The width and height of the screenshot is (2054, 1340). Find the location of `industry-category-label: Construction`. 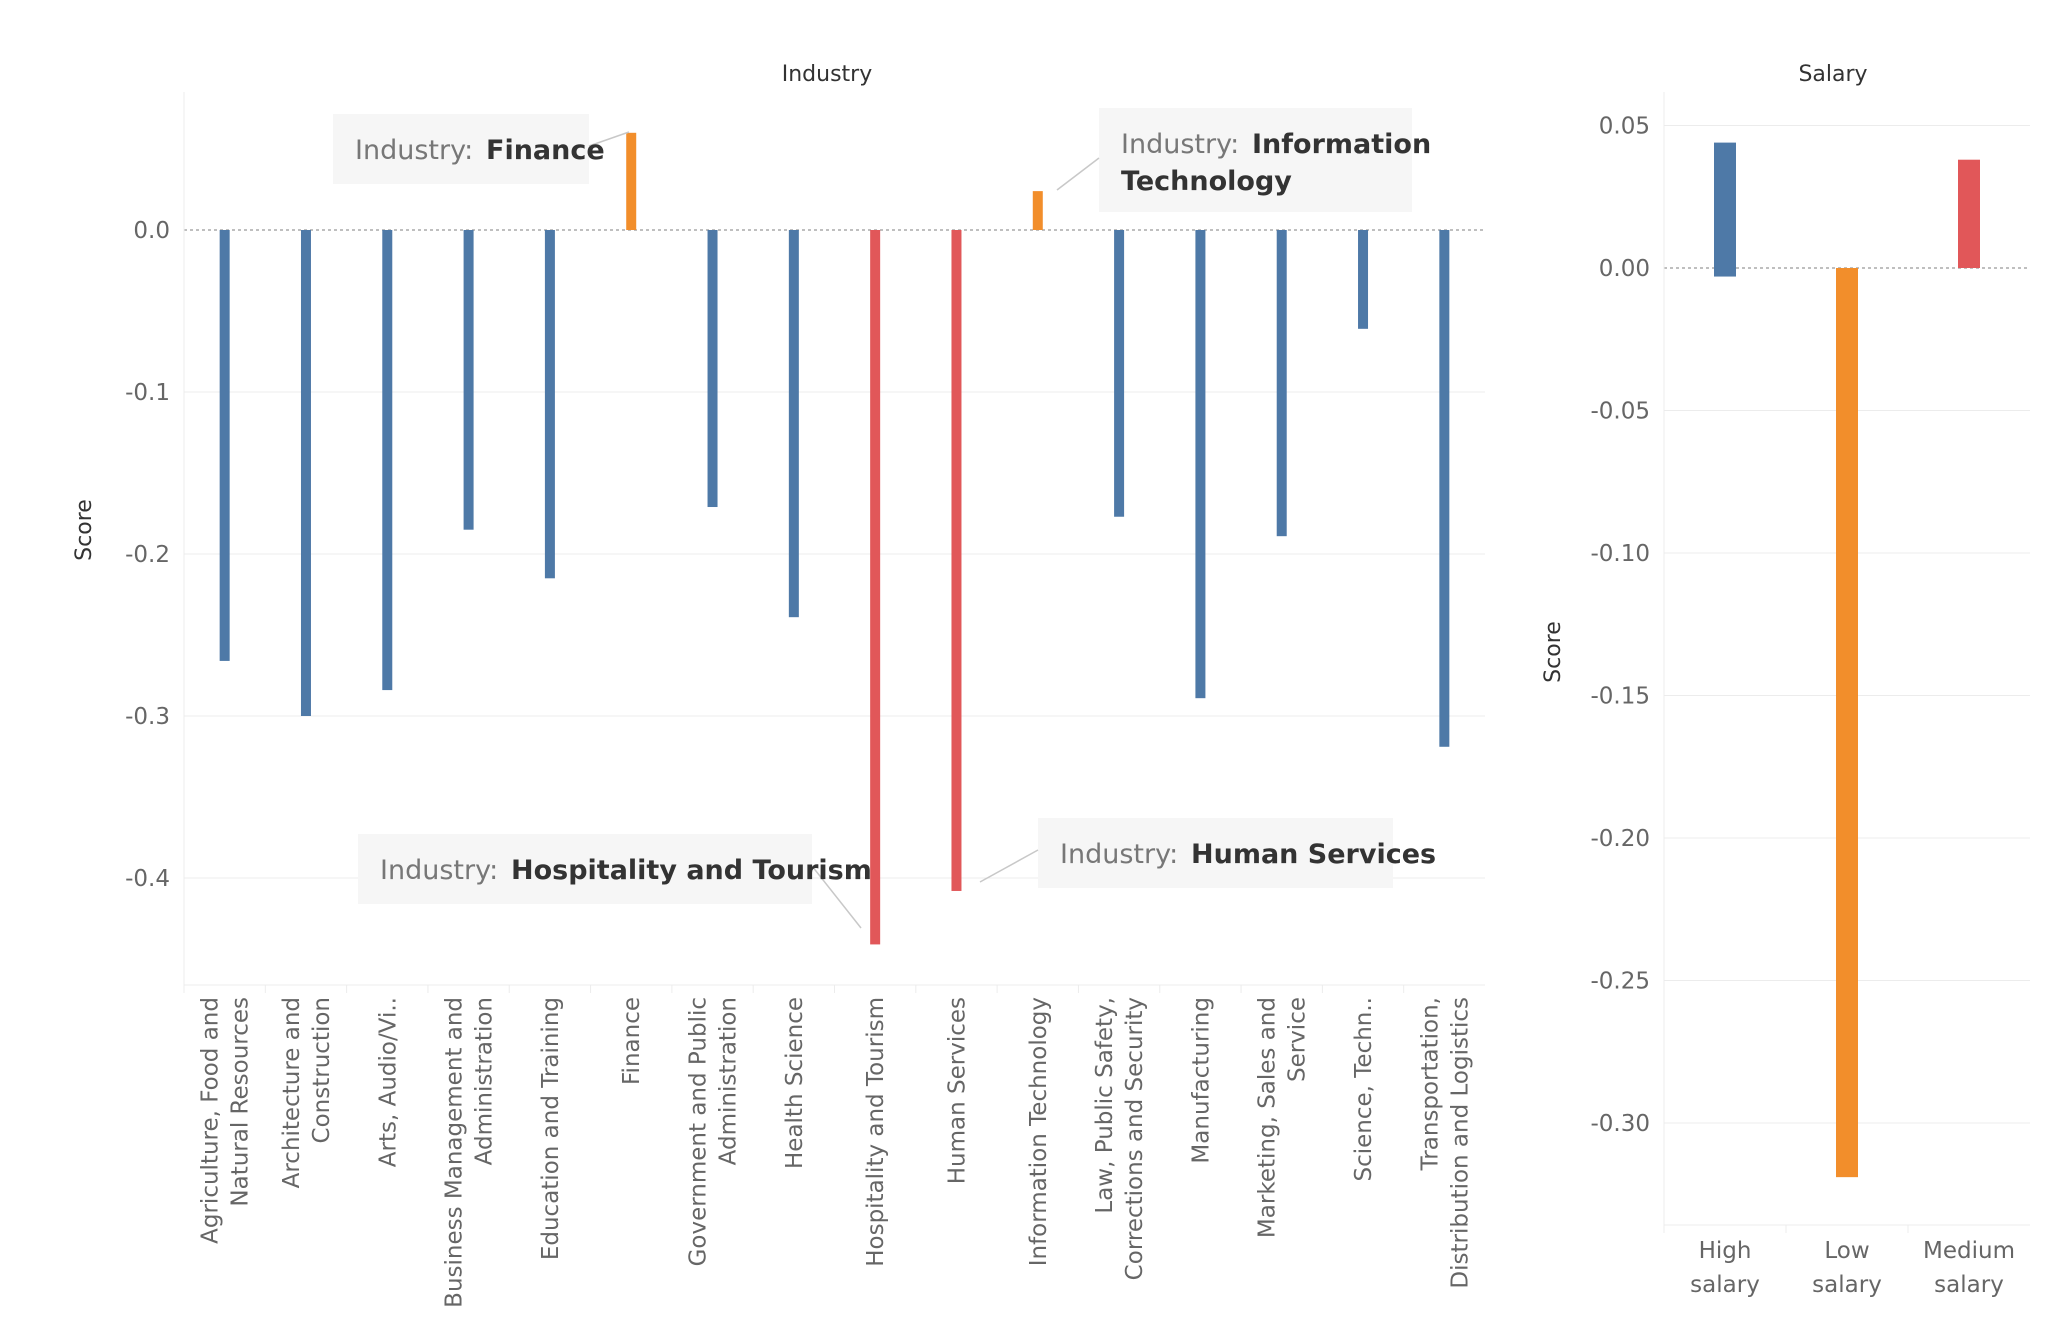

industry-category-label: Construction is located at coordinates (322, 1070).